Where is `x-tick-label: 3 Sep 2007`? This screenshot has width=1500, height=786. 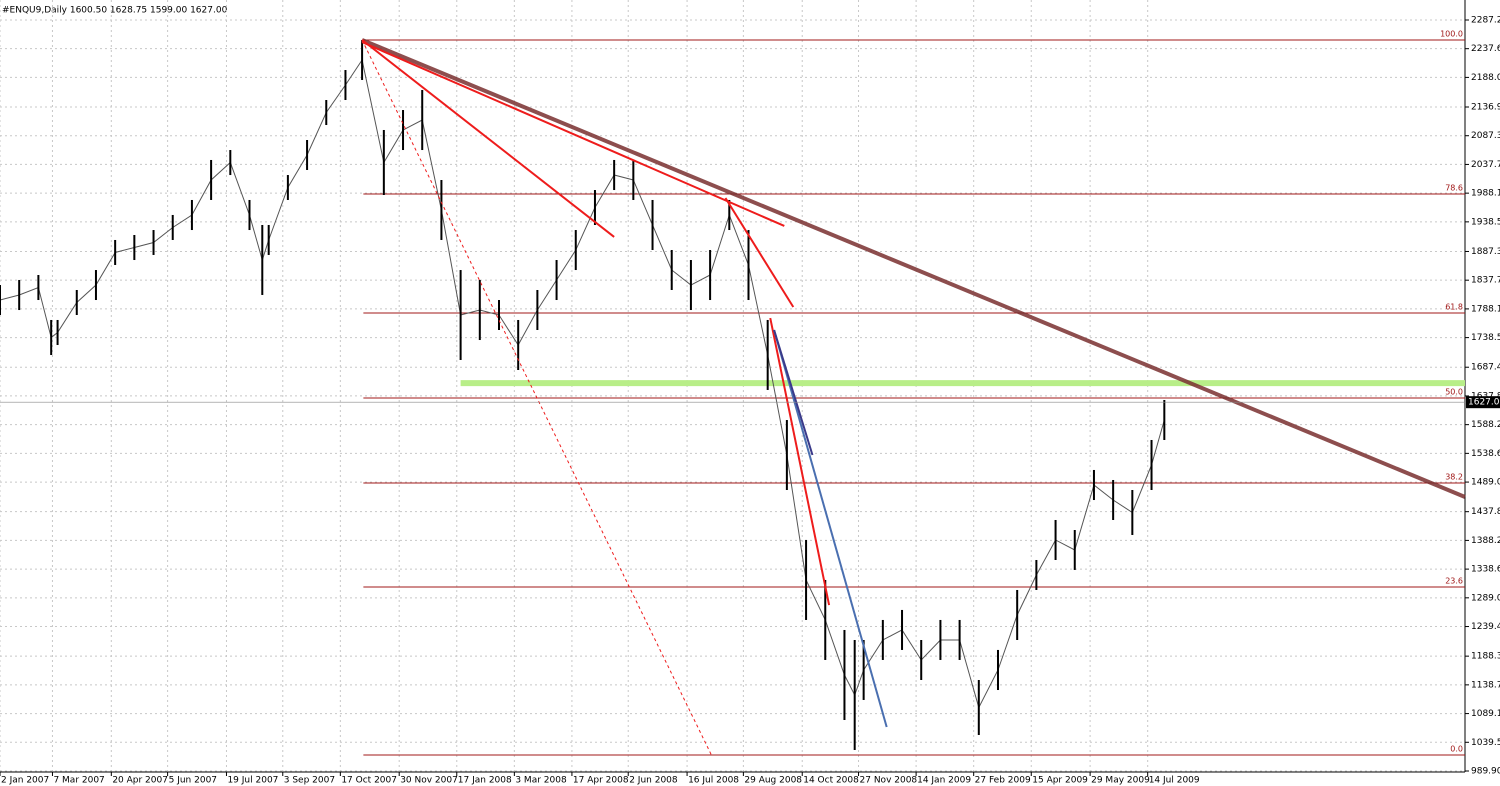
x-tick-label: 3 Sep 2007 is located at coordinates (309, 781).